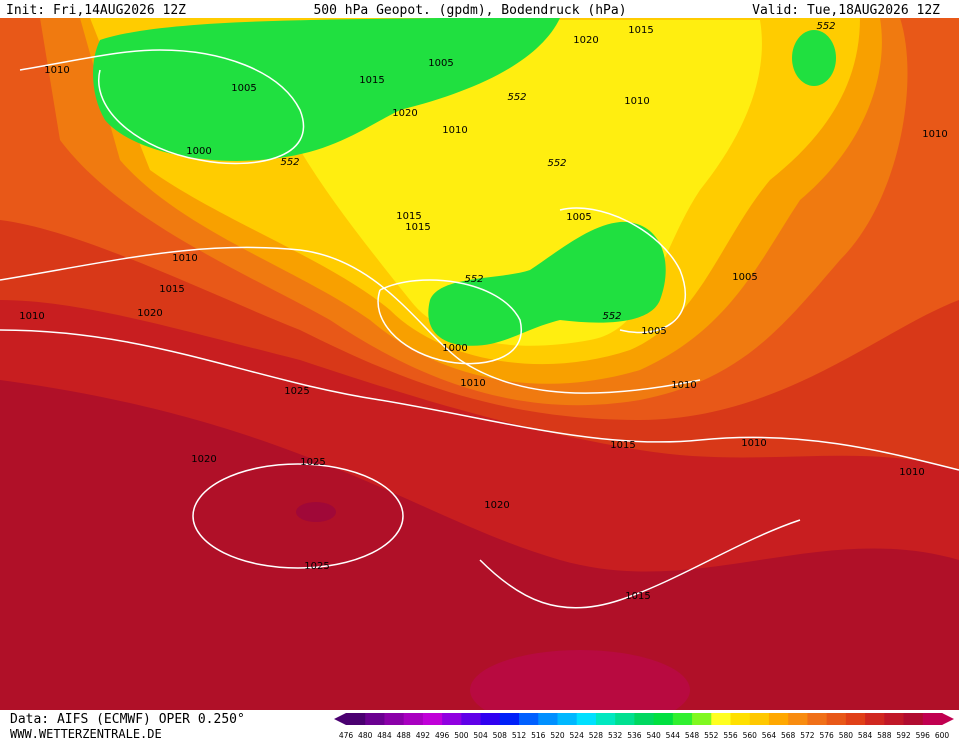 This screenshot has height=741, width=959. What do you see at coordinates (615, 735) in the screenshot?
I see `colorbar-label: 532` at bounding box center [615, 735].